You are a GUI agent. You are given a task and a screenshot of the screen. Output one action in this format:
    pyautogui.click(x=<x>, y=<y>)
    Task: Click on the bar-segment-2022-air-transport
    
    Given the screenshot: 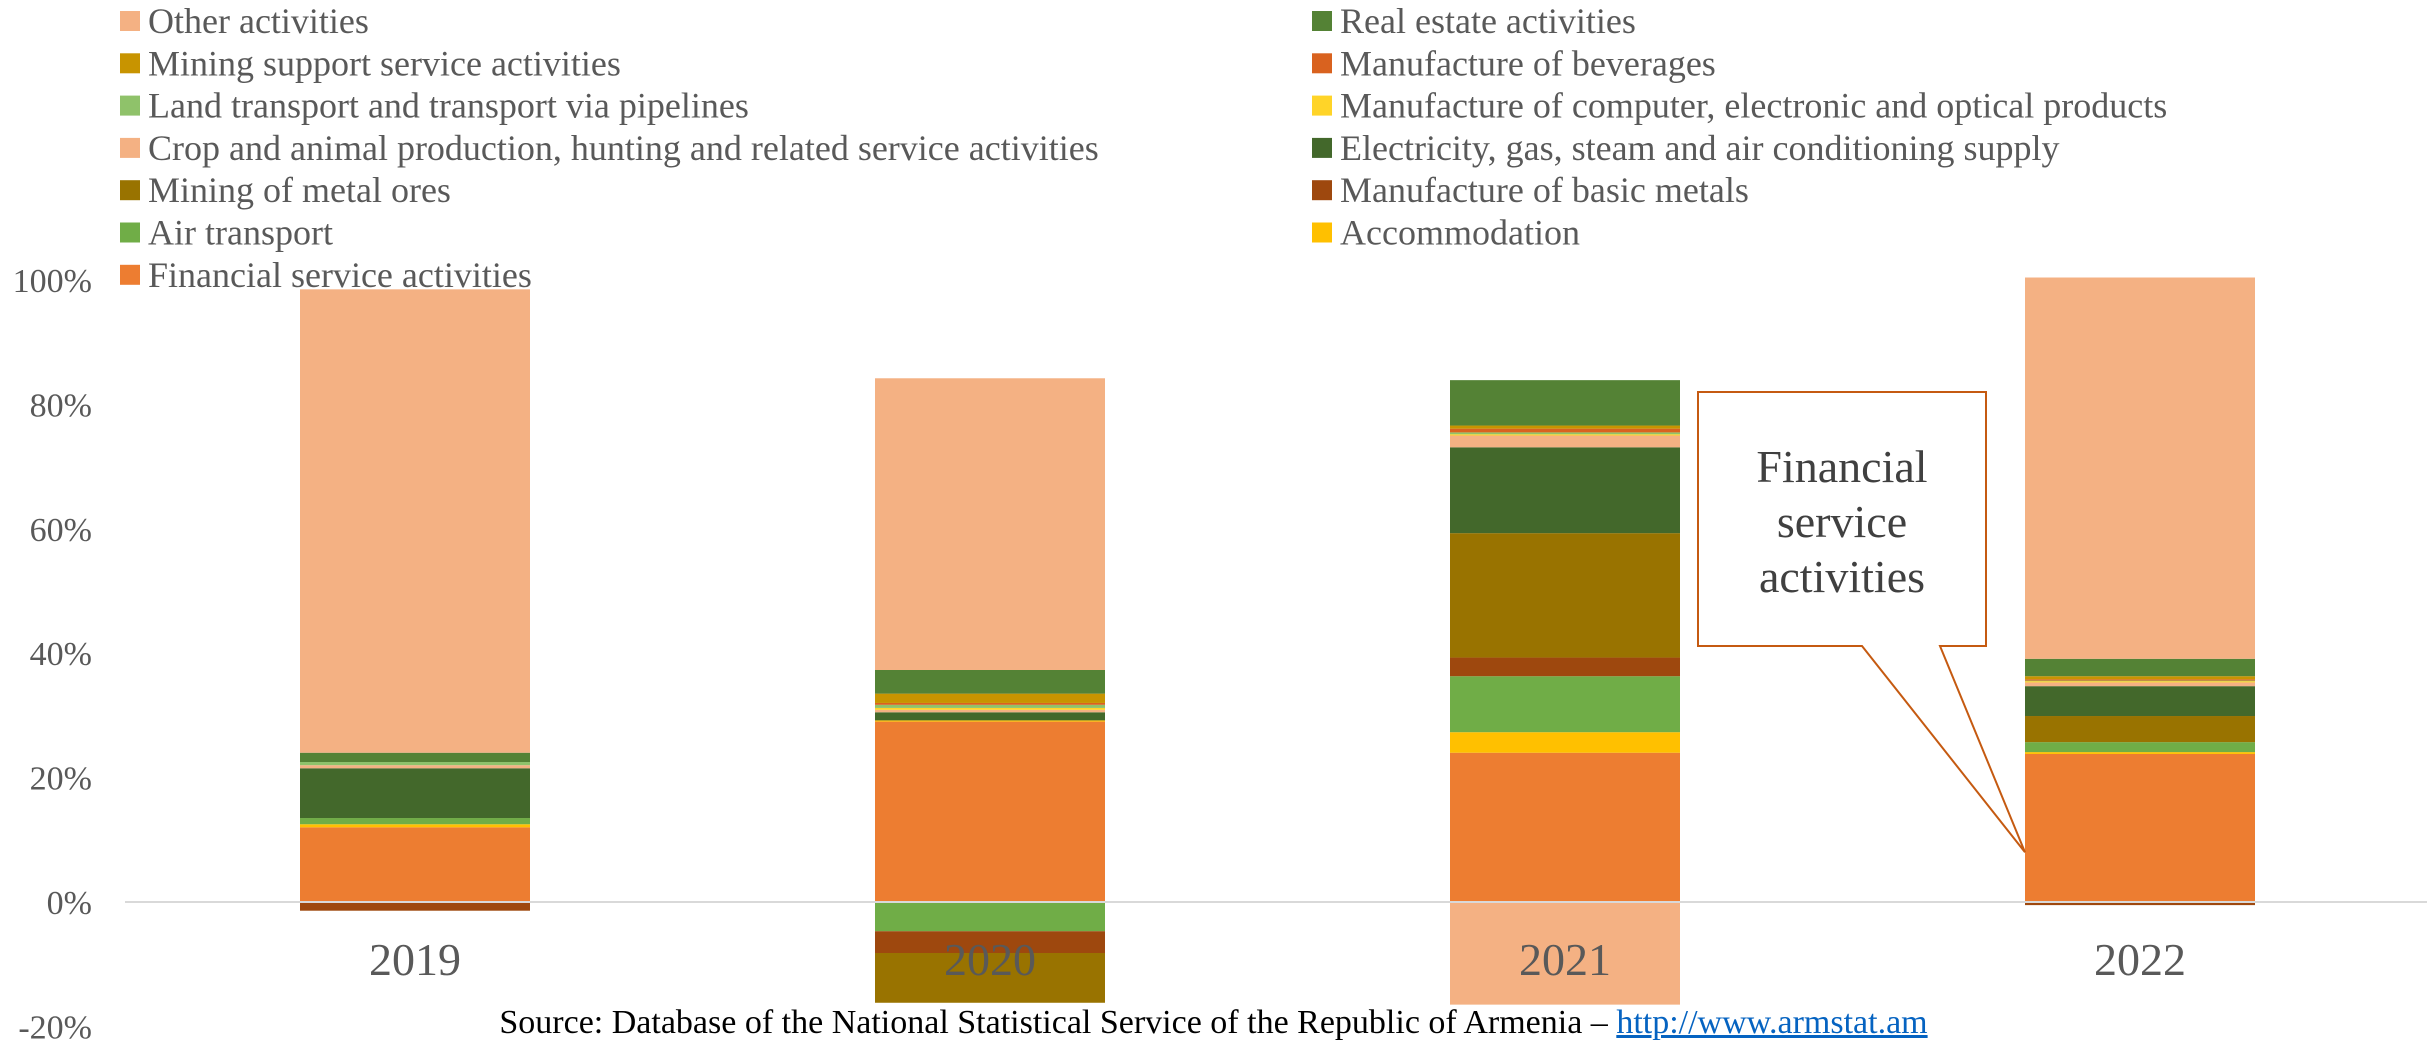 What is the action you would take?
    pyautogui.click(x=2140, y=747)
    